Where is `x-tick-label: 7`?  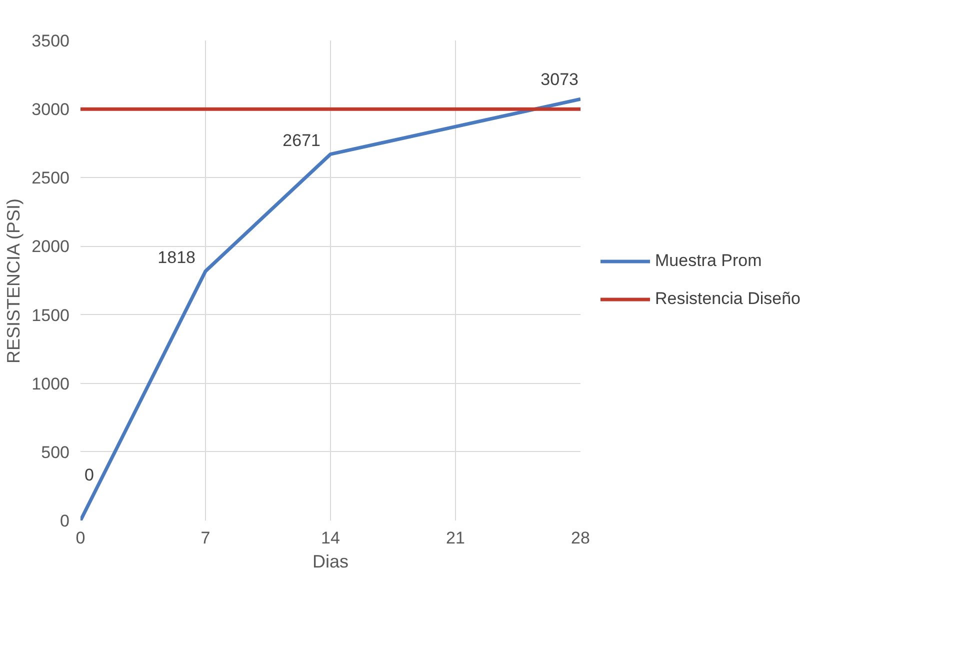
x-tick-label: 7 is located at coordinates (205, 538).